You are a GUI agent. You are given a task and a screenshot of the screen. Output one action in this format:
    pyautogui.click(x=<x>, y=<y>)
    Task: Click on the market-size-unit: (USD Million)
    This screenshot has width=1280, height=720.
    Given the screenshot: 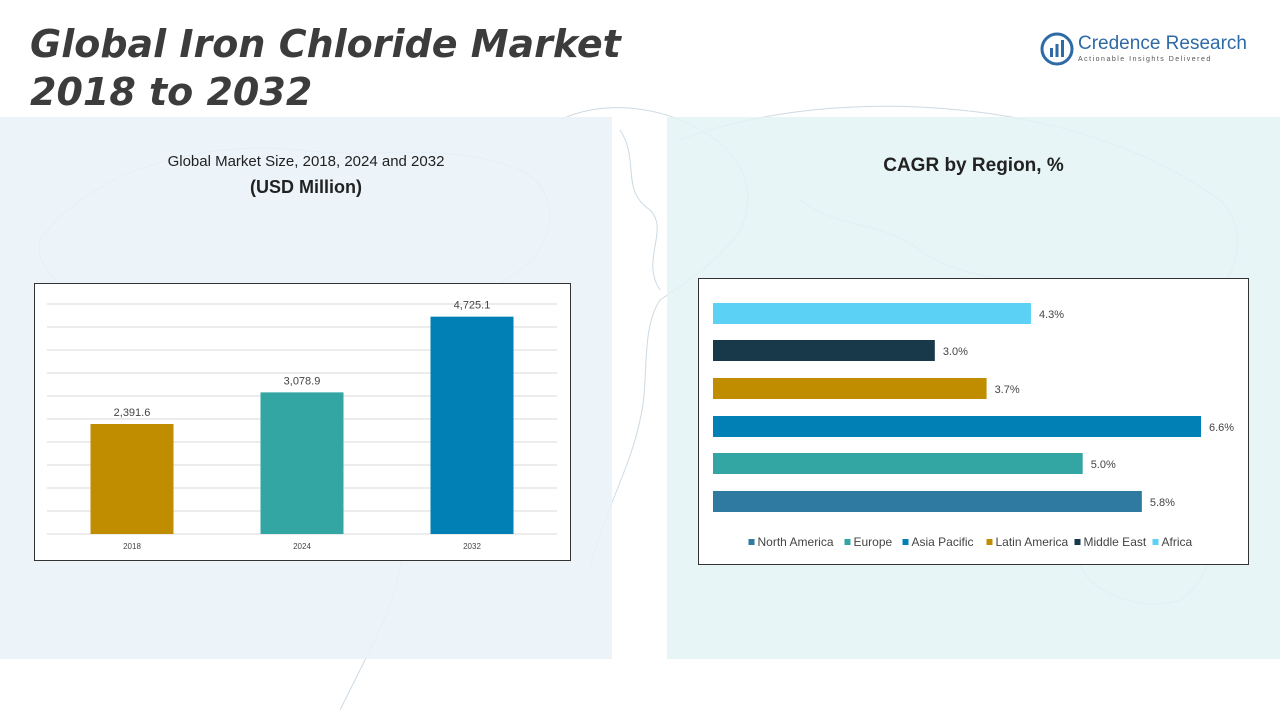 What is the action you would take?
    pyautogui.click(x=306, y=187)
    